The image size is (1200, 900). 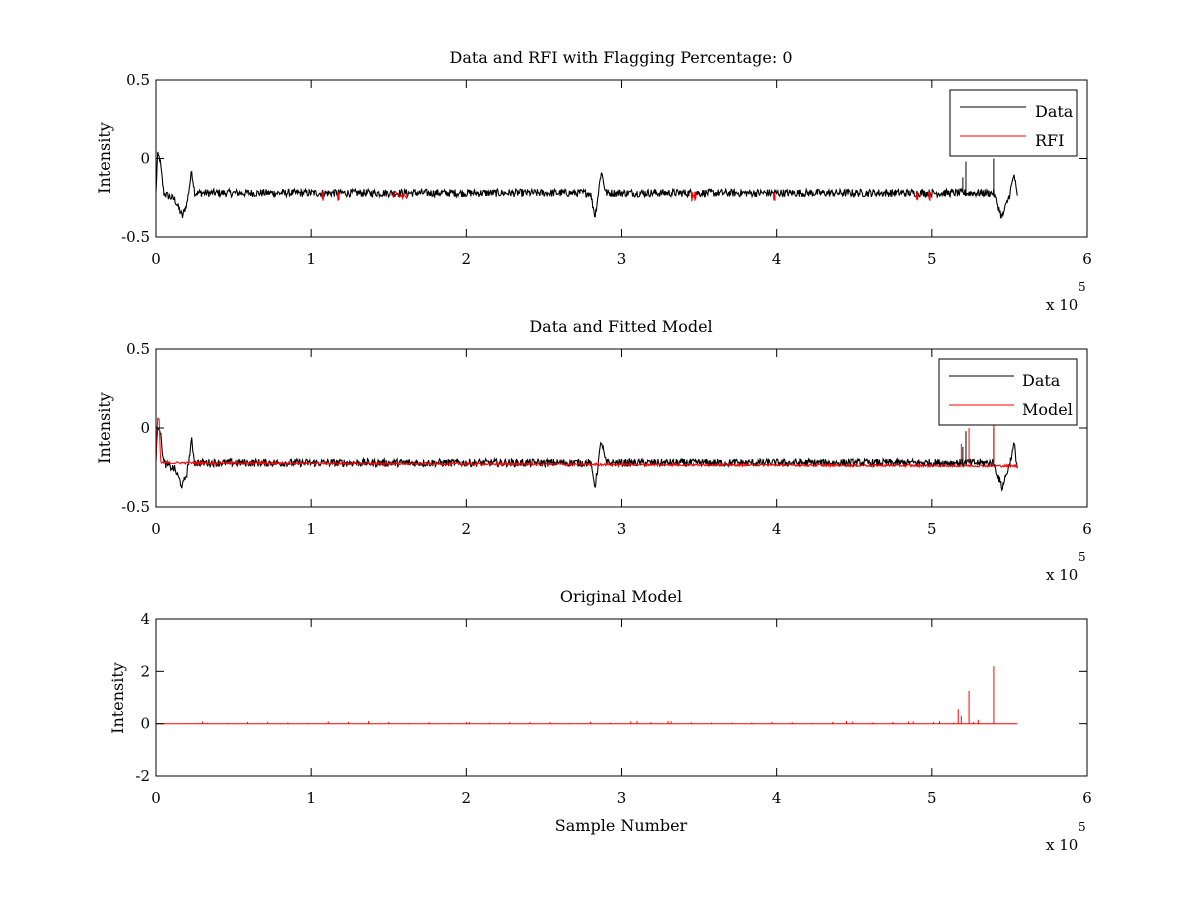 I want to click on panel-1-legend: Data RFI, so click(x=1013, y=123).